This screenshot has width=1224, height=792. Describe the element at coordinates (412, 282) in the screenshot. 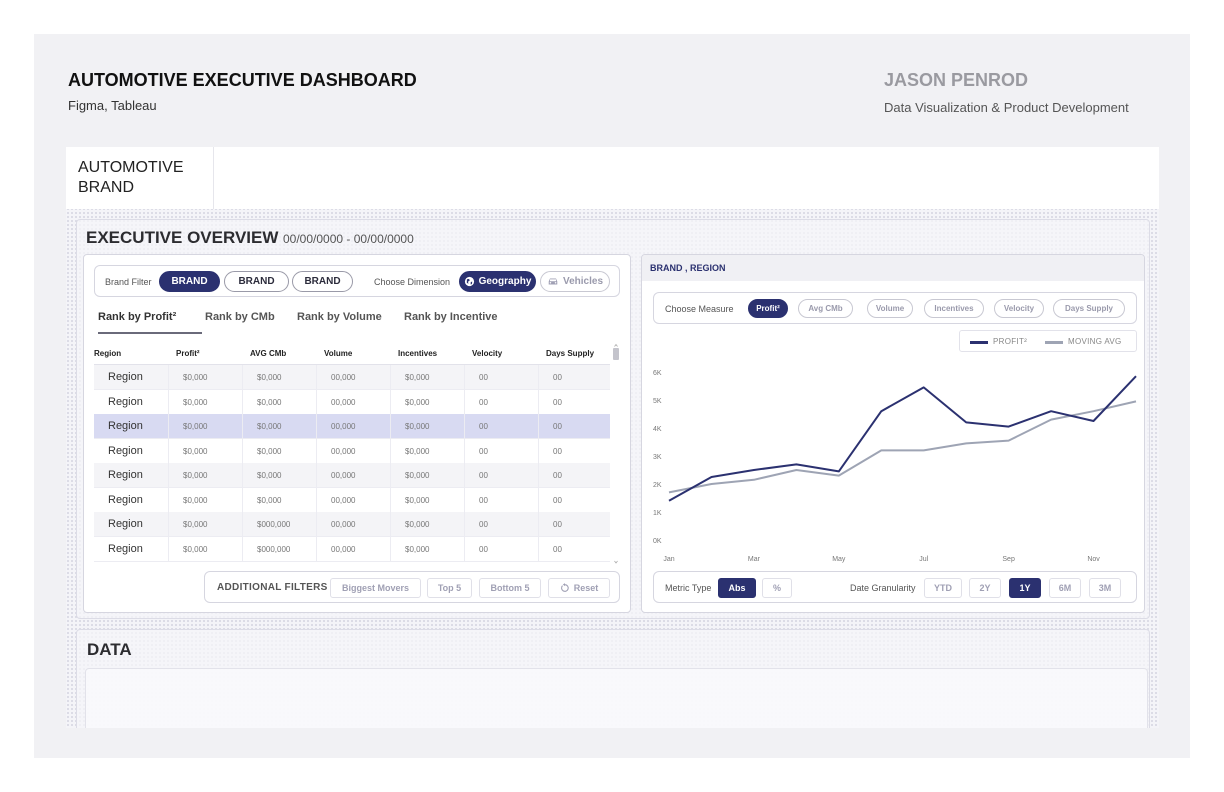

I see `choose-dimension-label: Choose Dimension` at that location.